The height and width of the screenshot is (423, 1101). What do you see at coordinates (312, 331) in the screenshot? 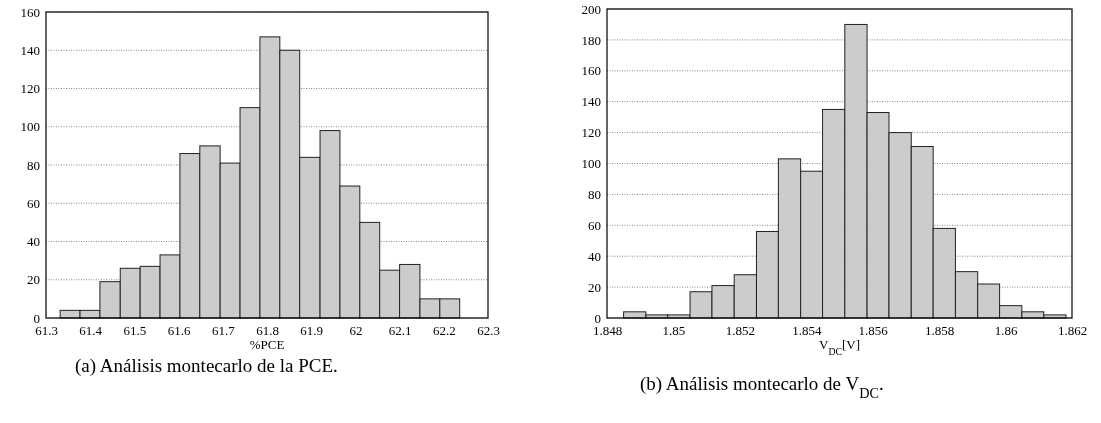
I see `x-tick-label: 61.9` at bounding box center [312, 331].